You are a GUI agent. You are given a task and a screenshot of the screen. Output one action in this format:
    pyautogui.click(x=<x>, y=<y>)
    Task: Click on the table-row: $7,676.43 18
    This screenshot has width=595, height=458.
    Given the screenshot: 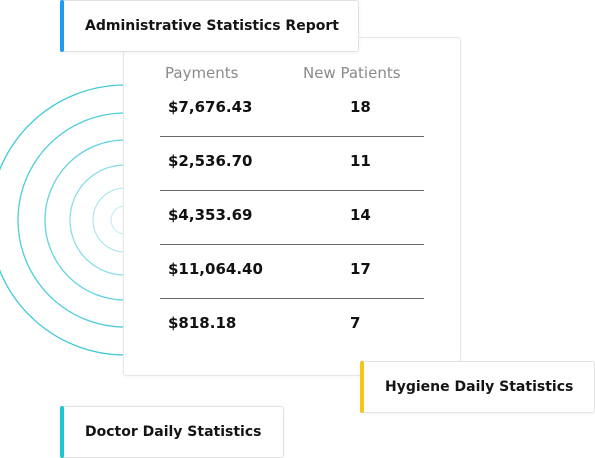 What is the action you would take?
    pyautogui.click(x=292, y=110)
    